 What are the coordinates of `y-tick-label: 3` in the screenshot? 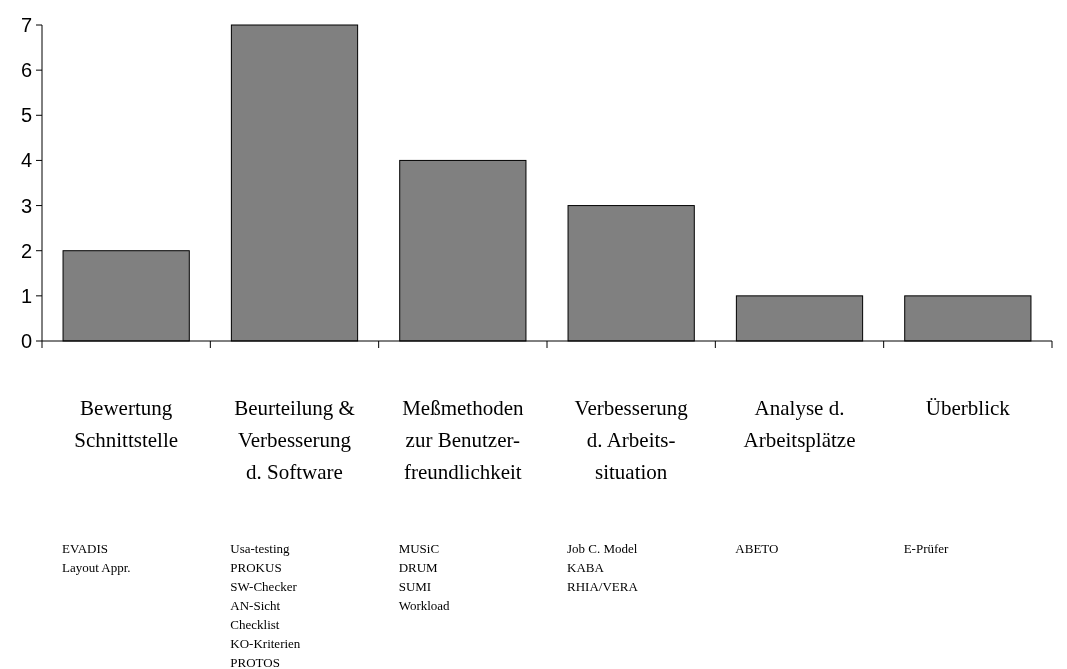 It's located at (26, 205).